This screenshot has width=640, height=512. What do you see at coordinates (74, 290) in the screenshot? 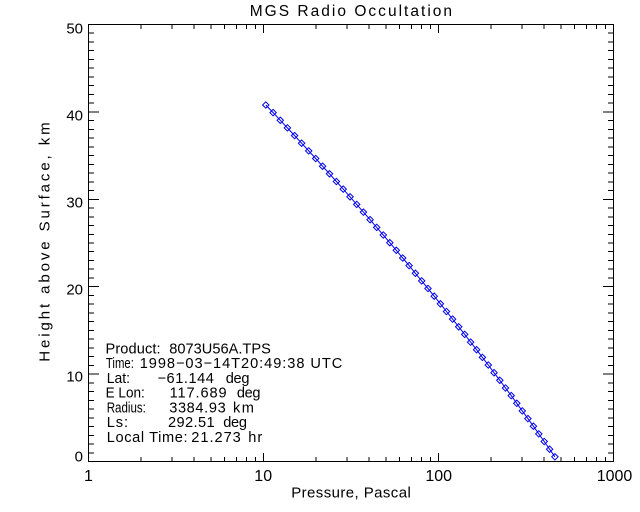
I see `svg-text: 20` at bounding box center [74, 290].